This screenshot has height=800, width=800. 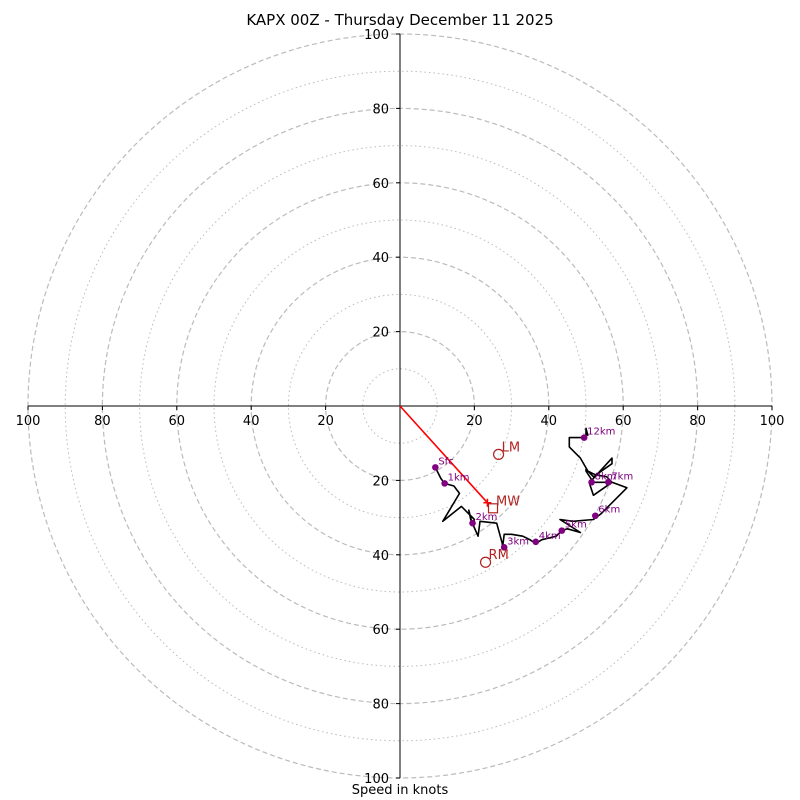 What do you see at coordinates (459, 477) in the screenshot?
I see `height-marker-label: 1km` at bounding box center [459, 477].